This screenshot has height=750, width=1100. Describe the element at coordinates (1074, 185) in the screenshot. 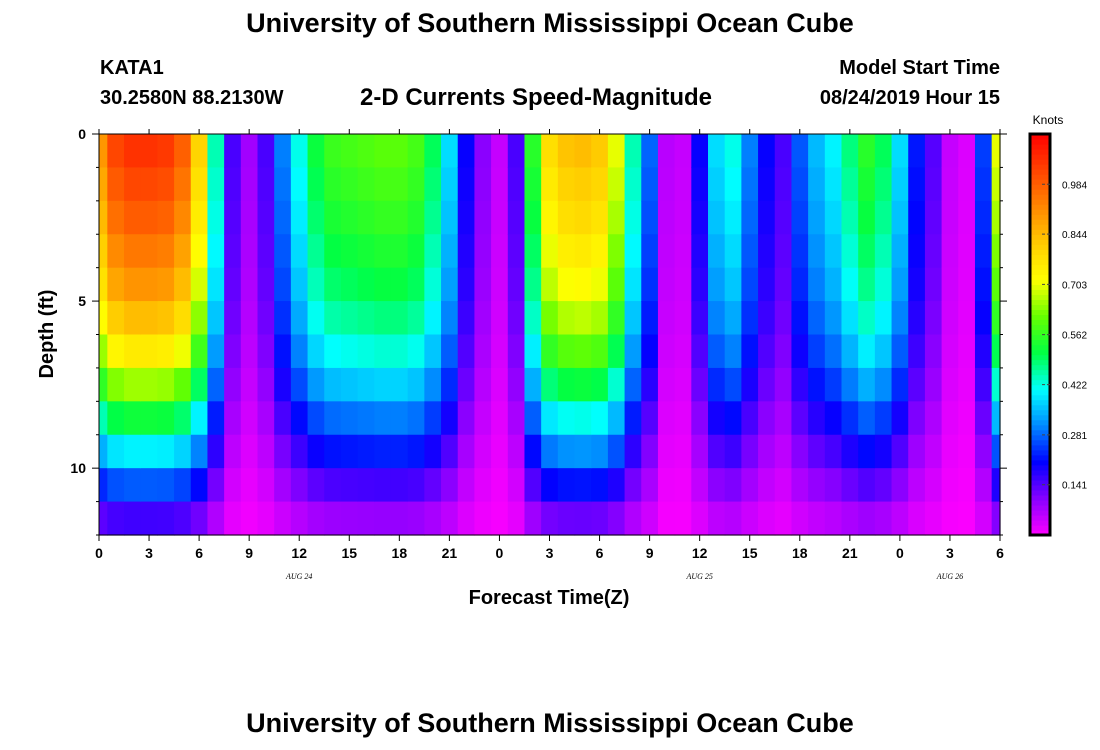

I see `colorbar-tick-label: 0.984` at that location.